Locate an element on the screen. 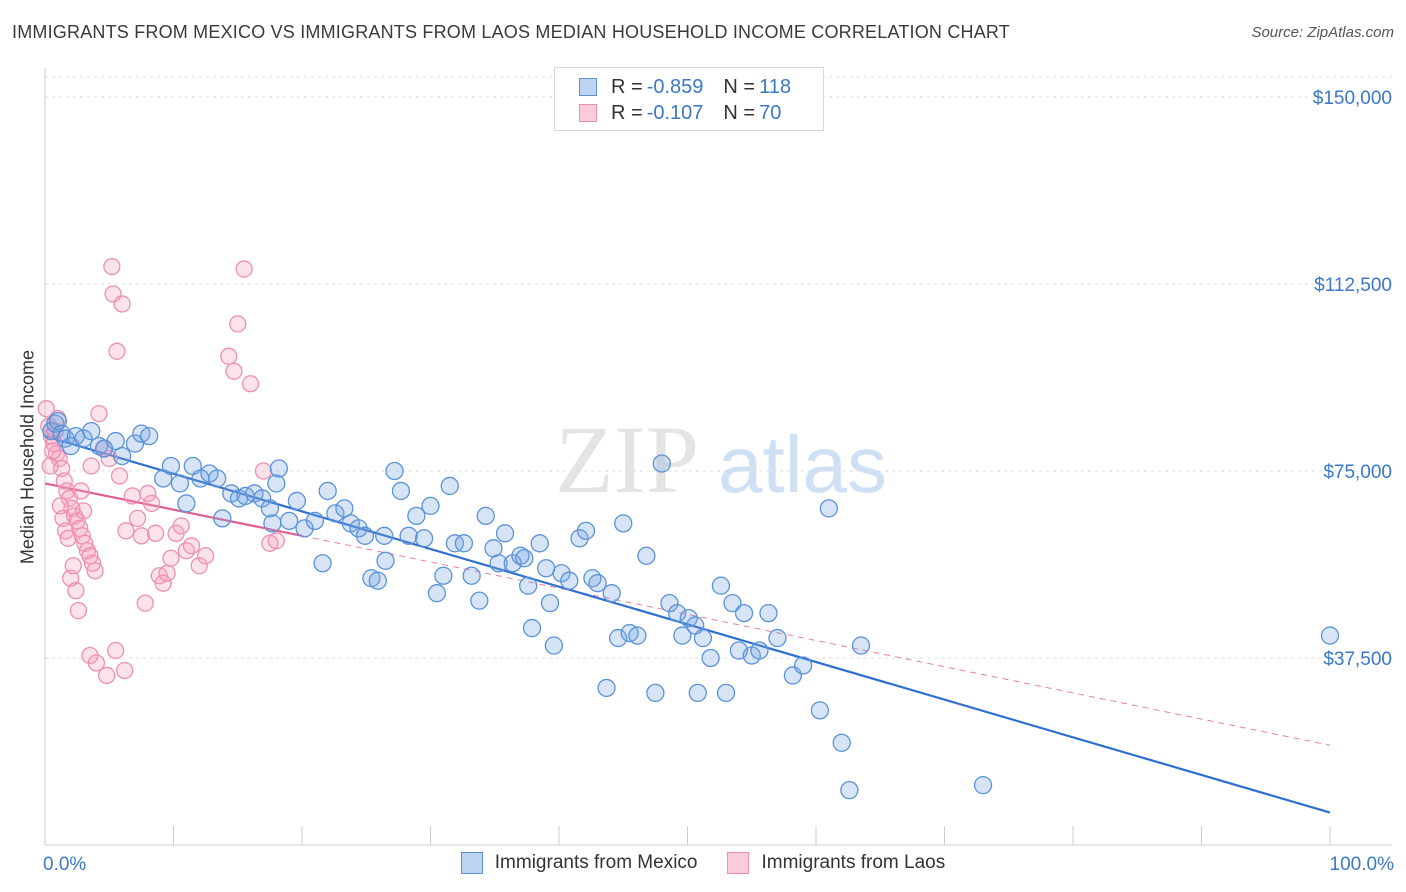 Image resolution: width=1406 pixels, height=892 pixels. legend-item-laos: Immigrants from Laos is located at coordinates (836, 863).